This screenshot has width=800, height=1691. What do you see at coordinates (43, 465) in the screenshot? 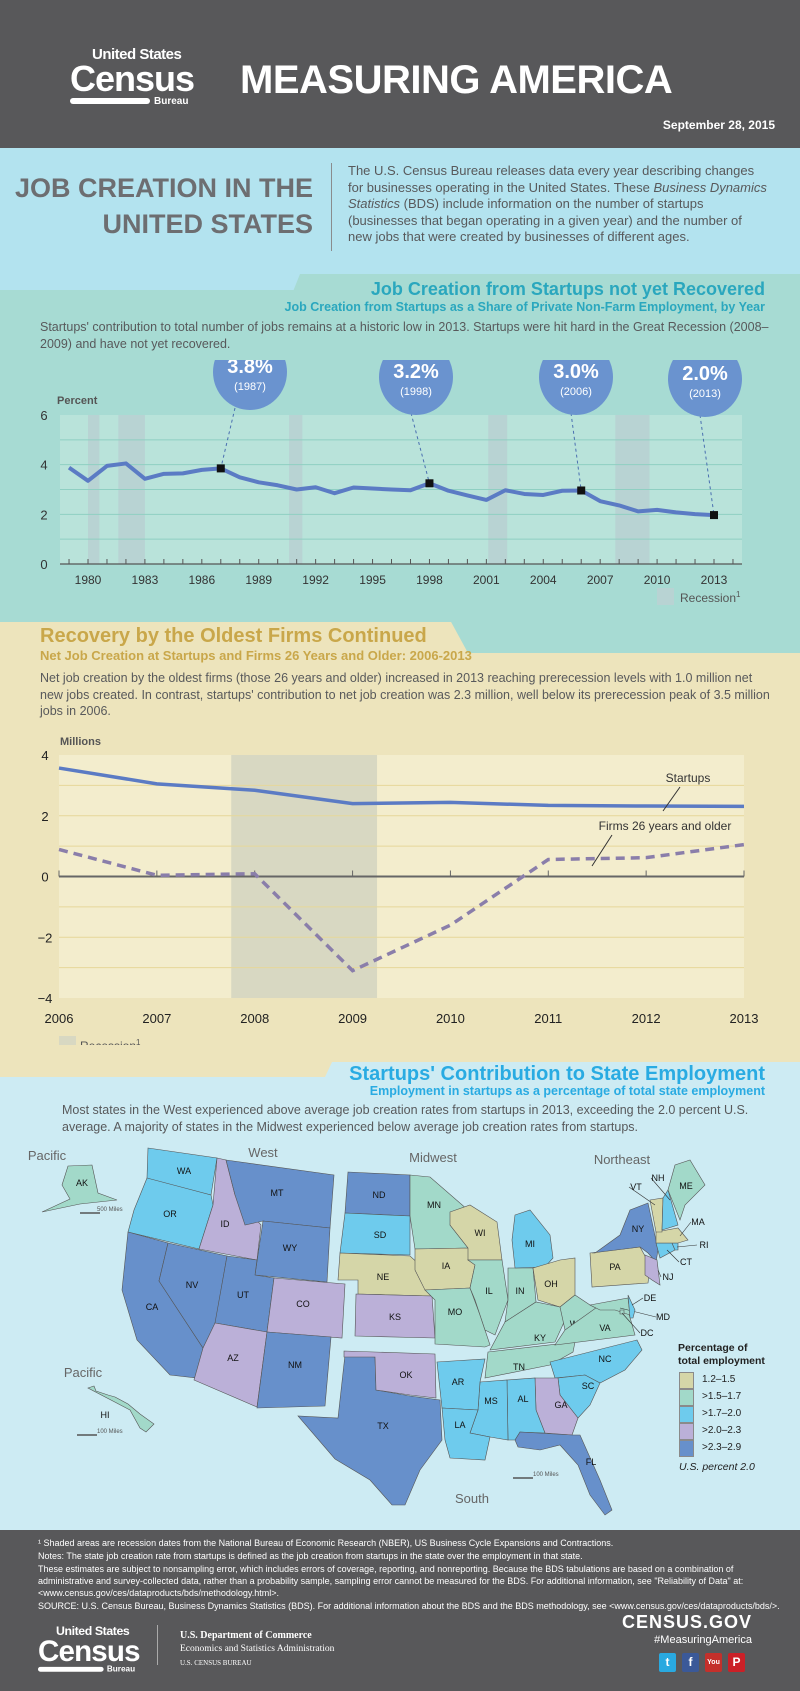
I see `y-tick-label: 4` at bounding box center [43, 465].